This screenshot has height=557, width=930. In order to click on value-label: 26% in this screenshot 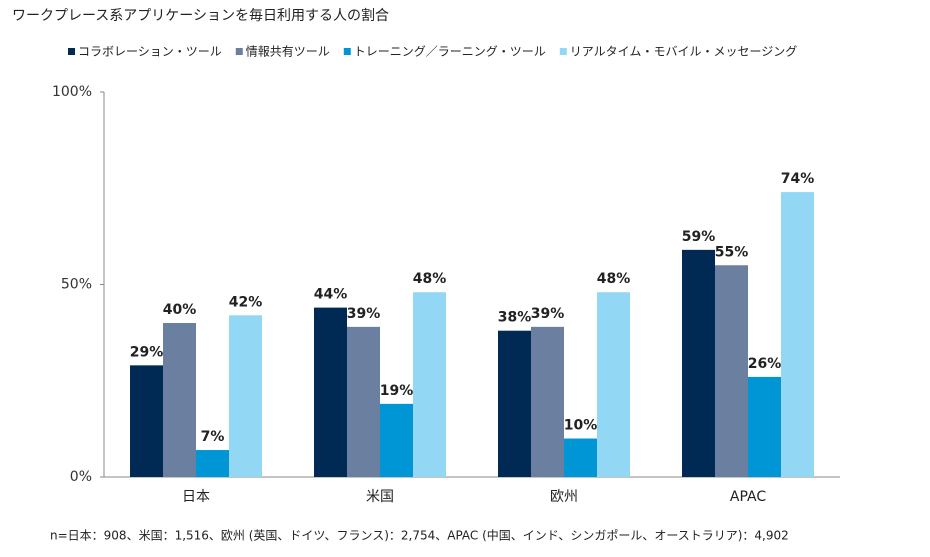, I will do `click(765, 364)`.